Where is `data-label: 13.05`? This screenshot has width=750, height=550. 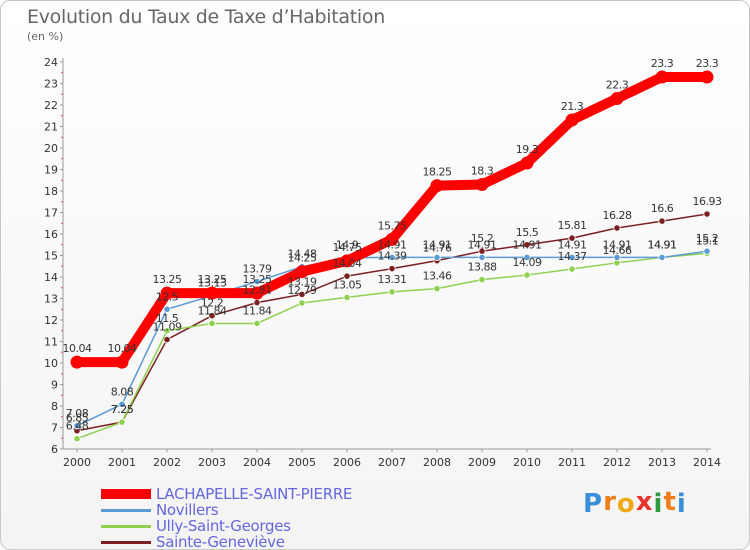
data-label: 13.05 is located at coordinates (347, 284).